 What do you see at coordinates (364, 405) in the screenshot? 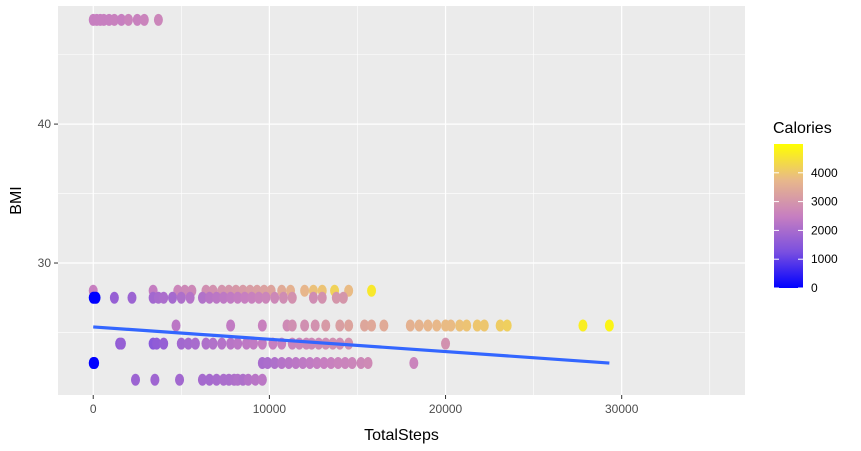
I see `x-axis: 0 10000 20000 30000` at bounding box center [364, 405].